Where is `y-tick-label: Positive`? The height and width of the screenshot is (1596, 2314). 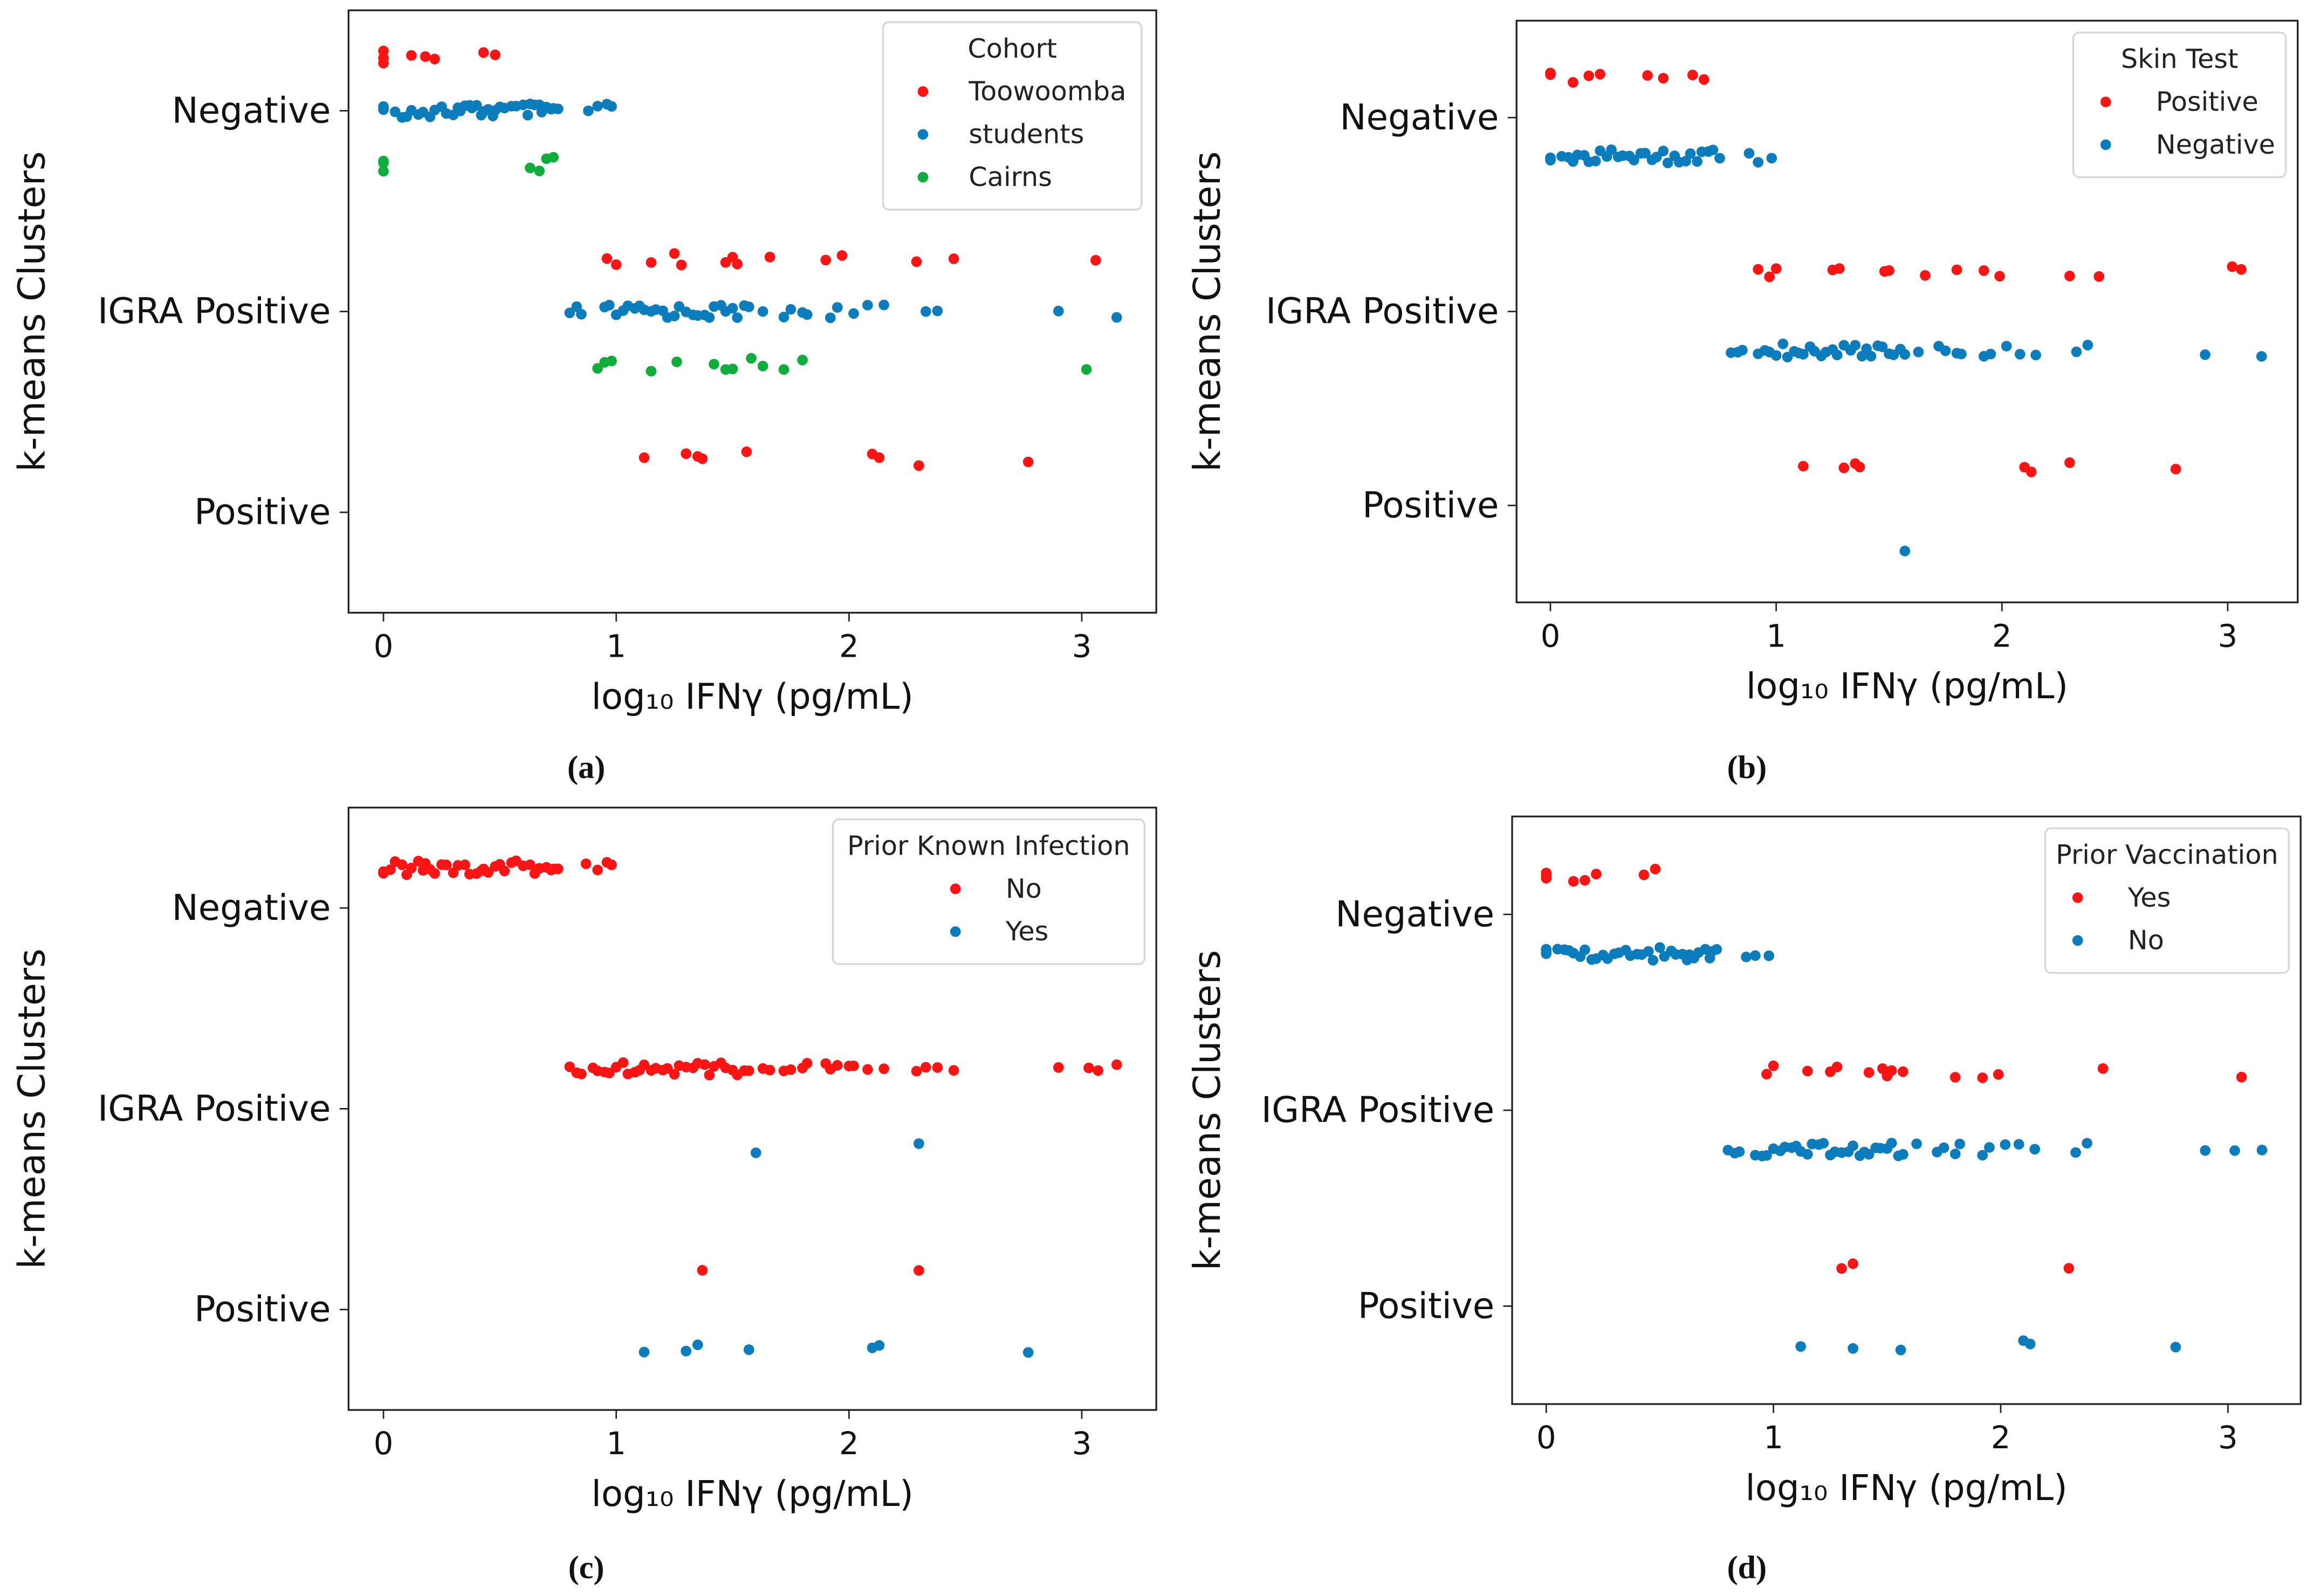 y-tick-label: Positive is located at coordinates (1426, 1305).